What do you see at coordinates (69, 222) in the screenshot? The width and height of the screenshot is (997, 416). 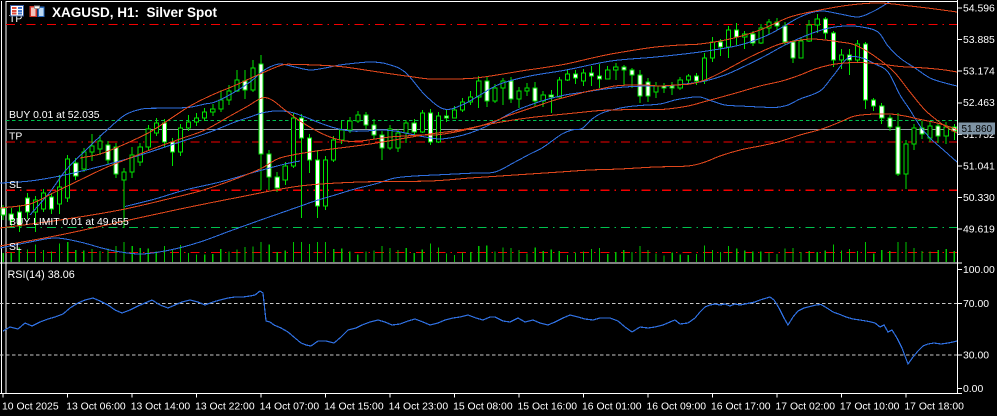 I see `svg-text: BUY LIMIT 0.01 at 49.655` at bounding box center [69, 222].